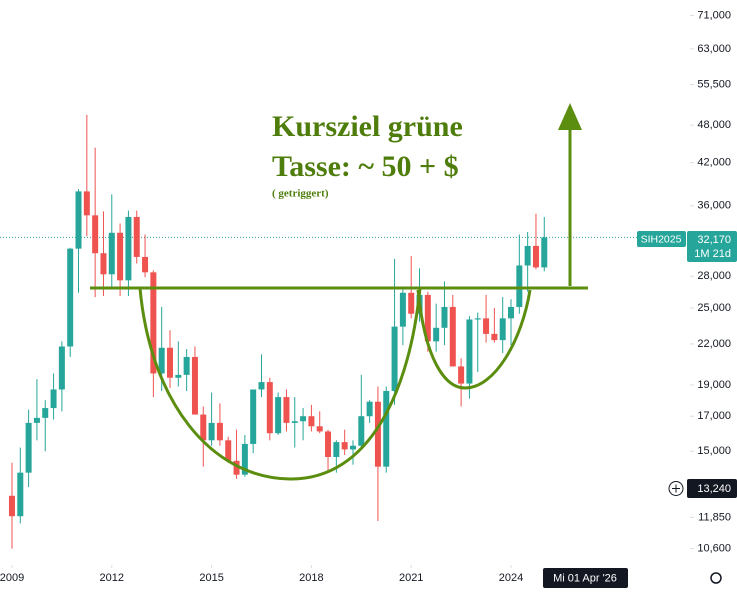 The image size is (737, 601). Describe the element at coordinates (714, 549) in the screenshot. I see `y-tick-label: 10,600` at that location.